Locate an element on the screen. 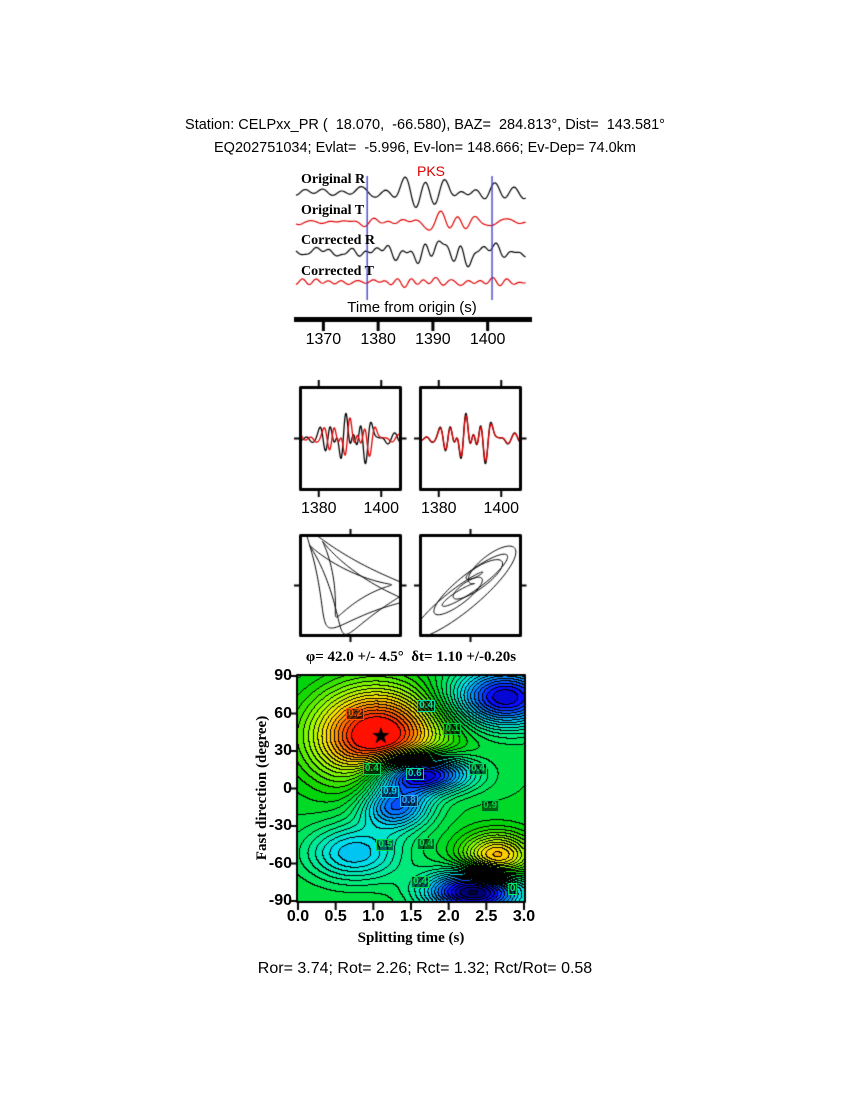 The image size is (850, 1100). contour-xtick-label: 1.5 is located at coordinates (411, 916).